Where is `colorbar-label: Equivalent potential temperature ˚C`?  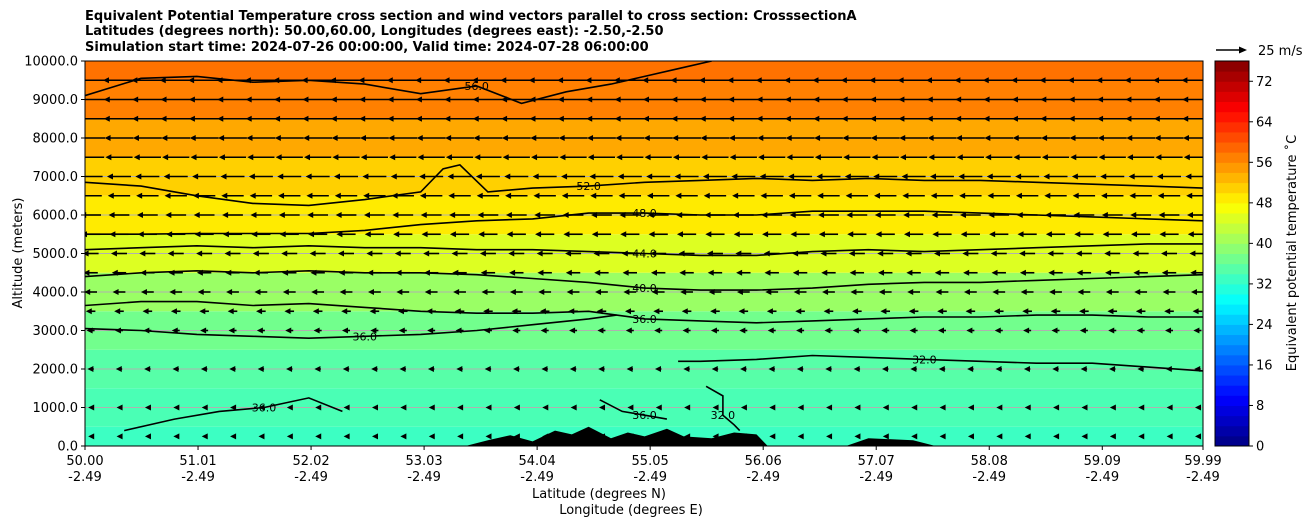 colorbar-label: Equivalent potential temperature ˚C is located at coordinates (1292, 253).